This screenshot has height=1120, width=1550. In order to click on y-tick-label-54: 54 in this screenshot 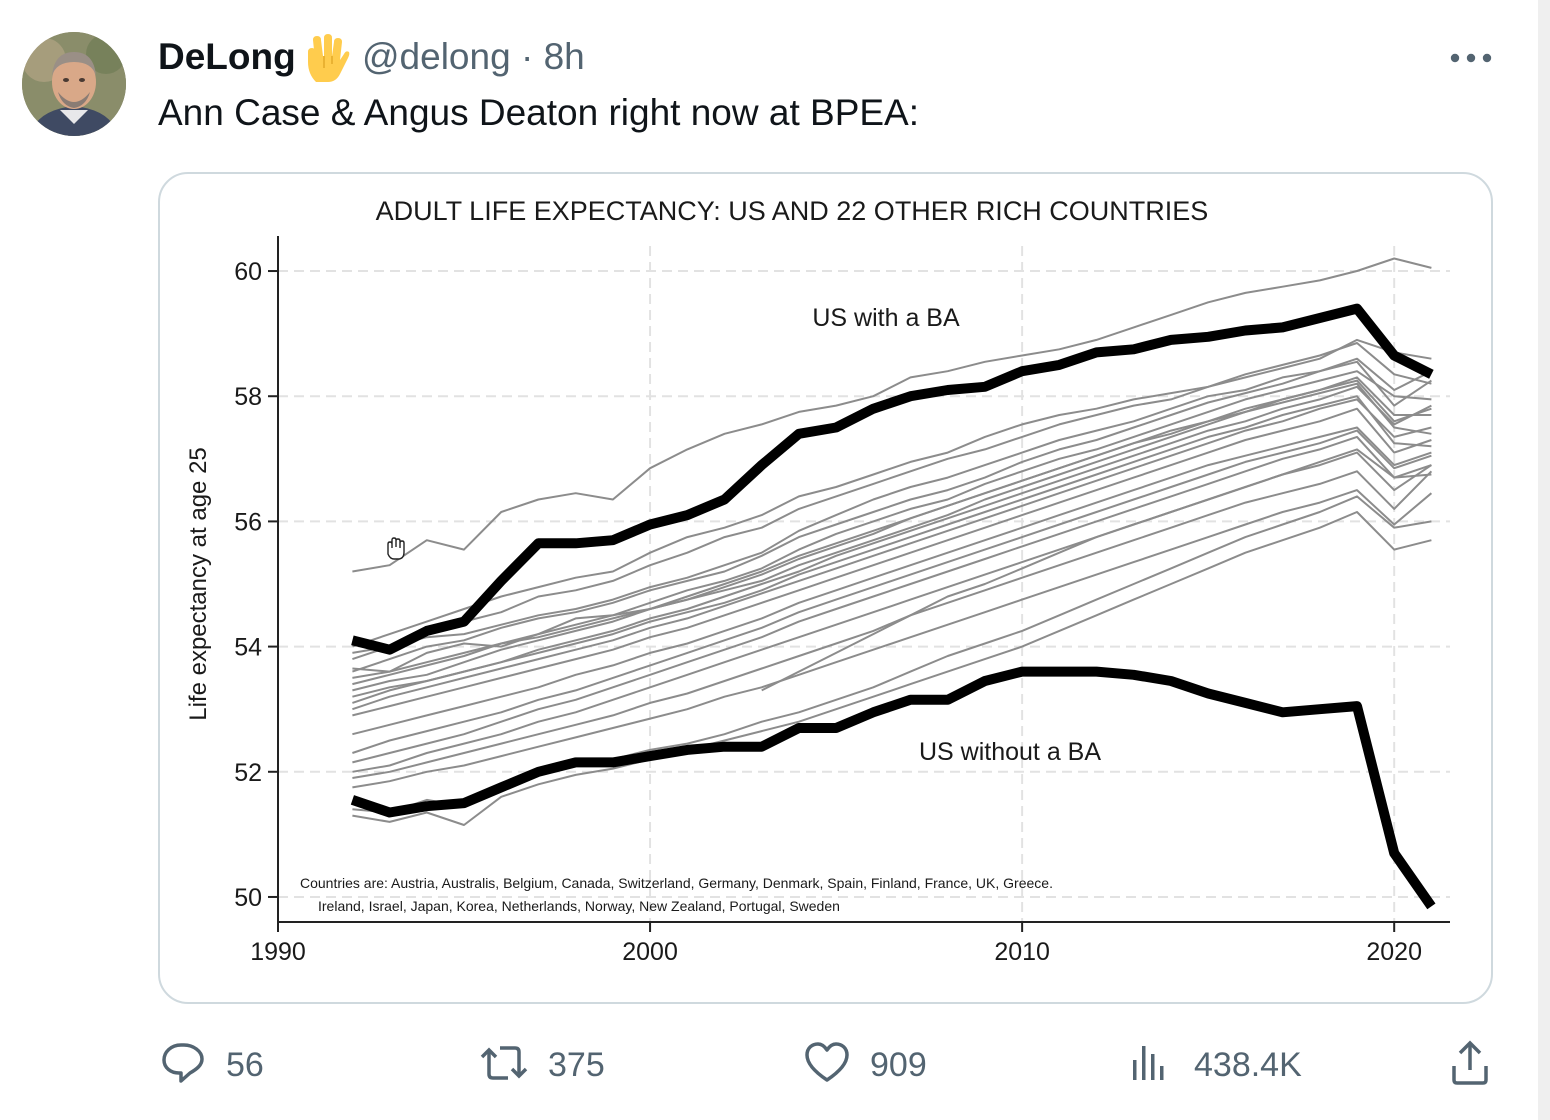, I will do `click(248, 648)`.